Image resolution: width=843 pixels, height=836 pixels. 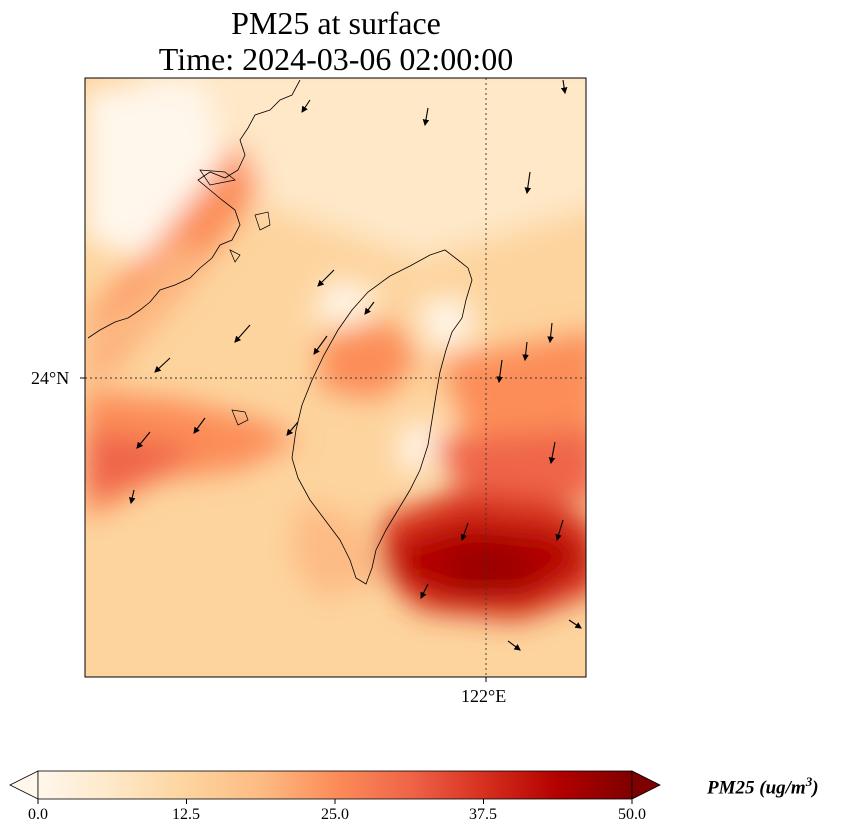 I want to click on longitude-tick-label: 122°E, so click(x=484, y=696).